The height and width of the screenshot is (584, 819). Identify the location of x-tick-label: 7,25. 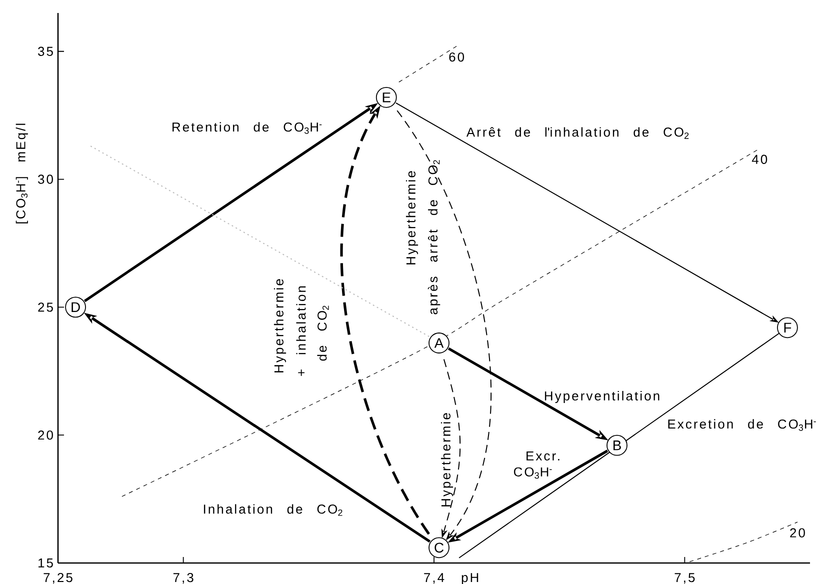
(58, 578).